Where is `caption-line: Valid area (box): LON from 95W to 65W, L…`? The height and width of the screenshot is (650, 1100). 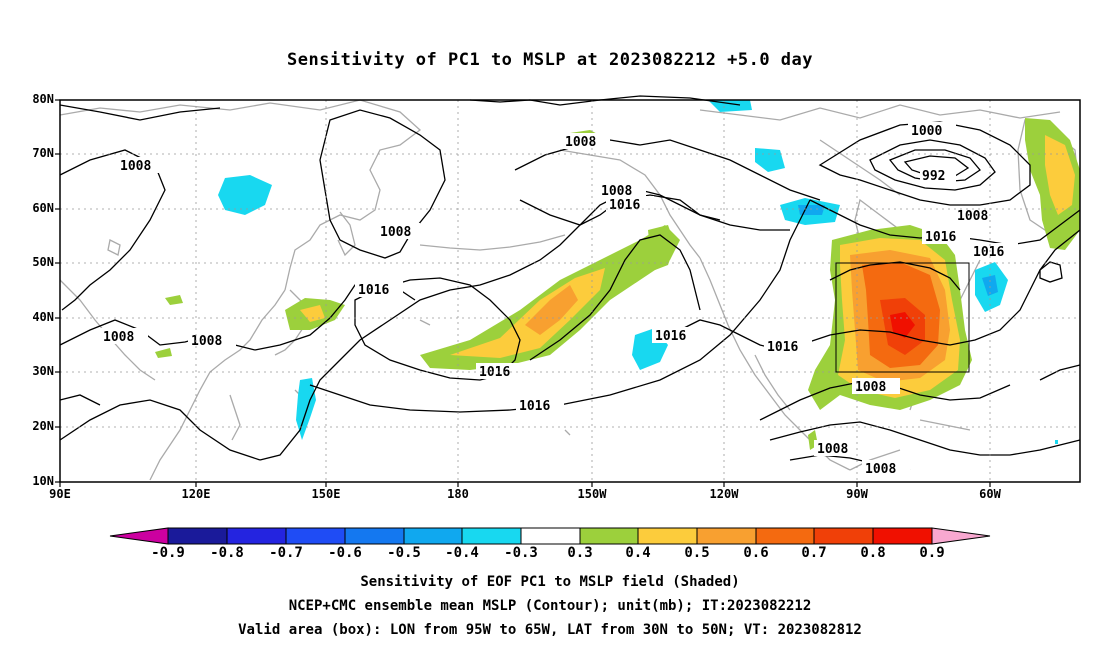
caption-line: Valid area (box): LON from 95W to 65W, L… is located at coordinates (550, 630).